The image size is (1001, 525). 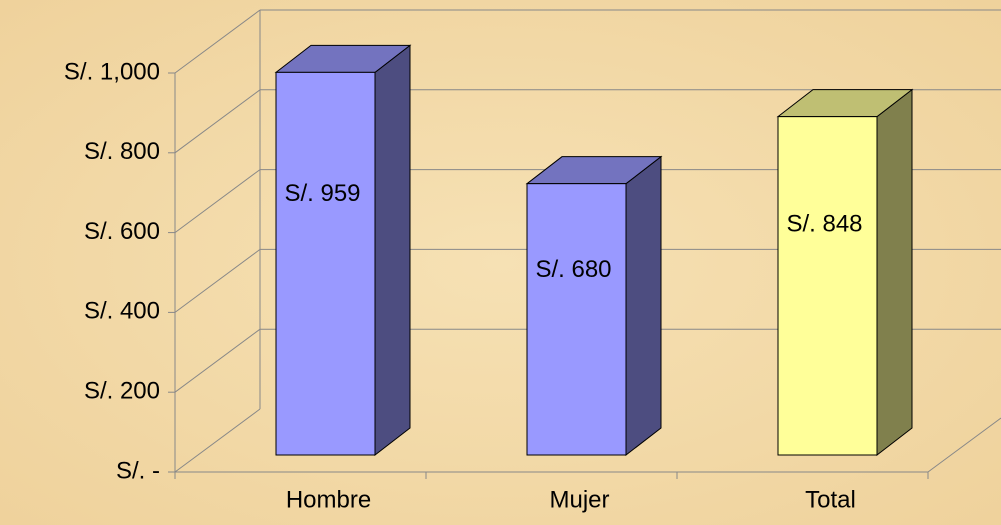 I want to click on data-label: S/. 848, so click(x=824, y=223).